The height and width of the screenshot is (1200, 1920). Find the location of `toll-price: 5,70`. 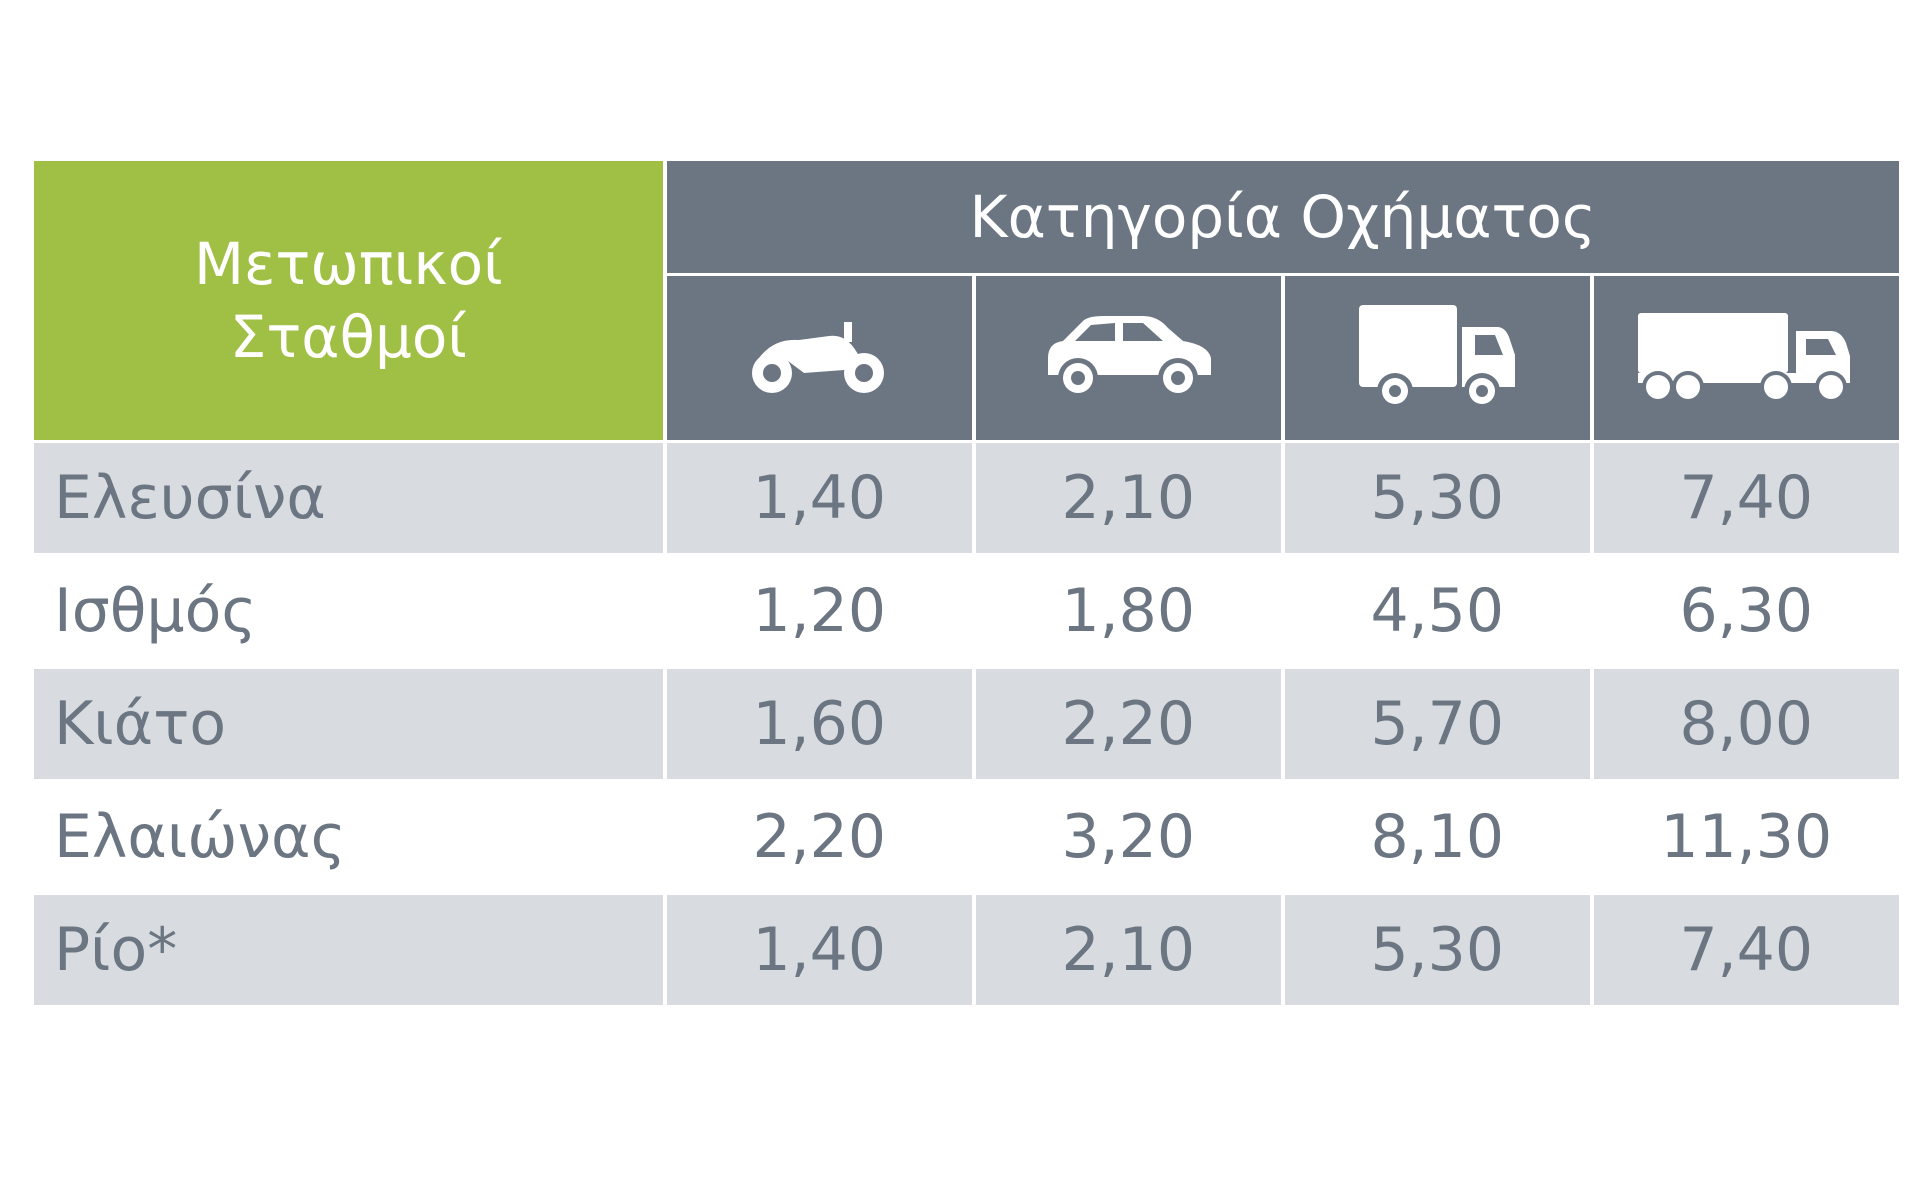

toll-price: 5,70 is located at coordinates (1437, 724).